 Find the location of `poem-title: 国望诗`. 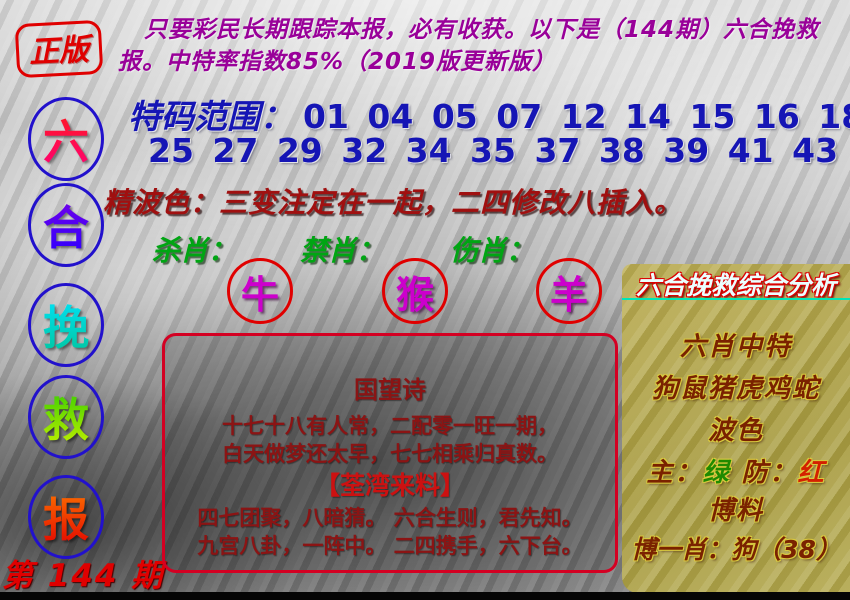

poem-title: 国望诗 is located at coordinates (390, 390).